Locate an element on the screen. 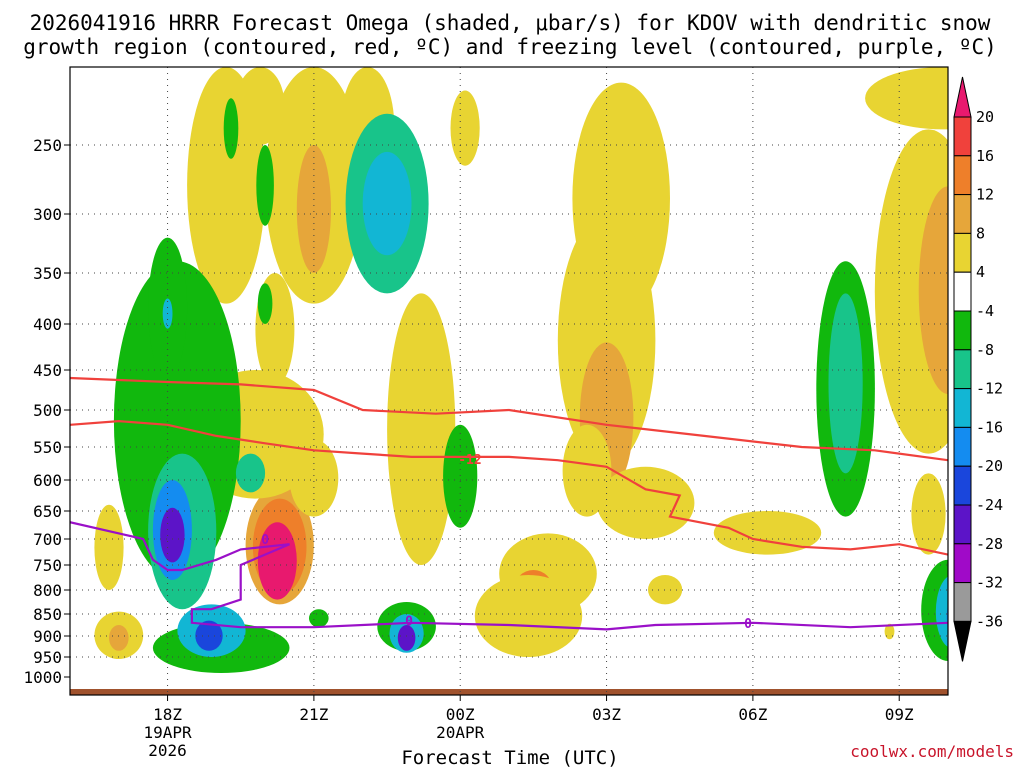 This screenshot has width=1024, height=768. y-tick-label-900: 900 is located at coordinates (47, 636).